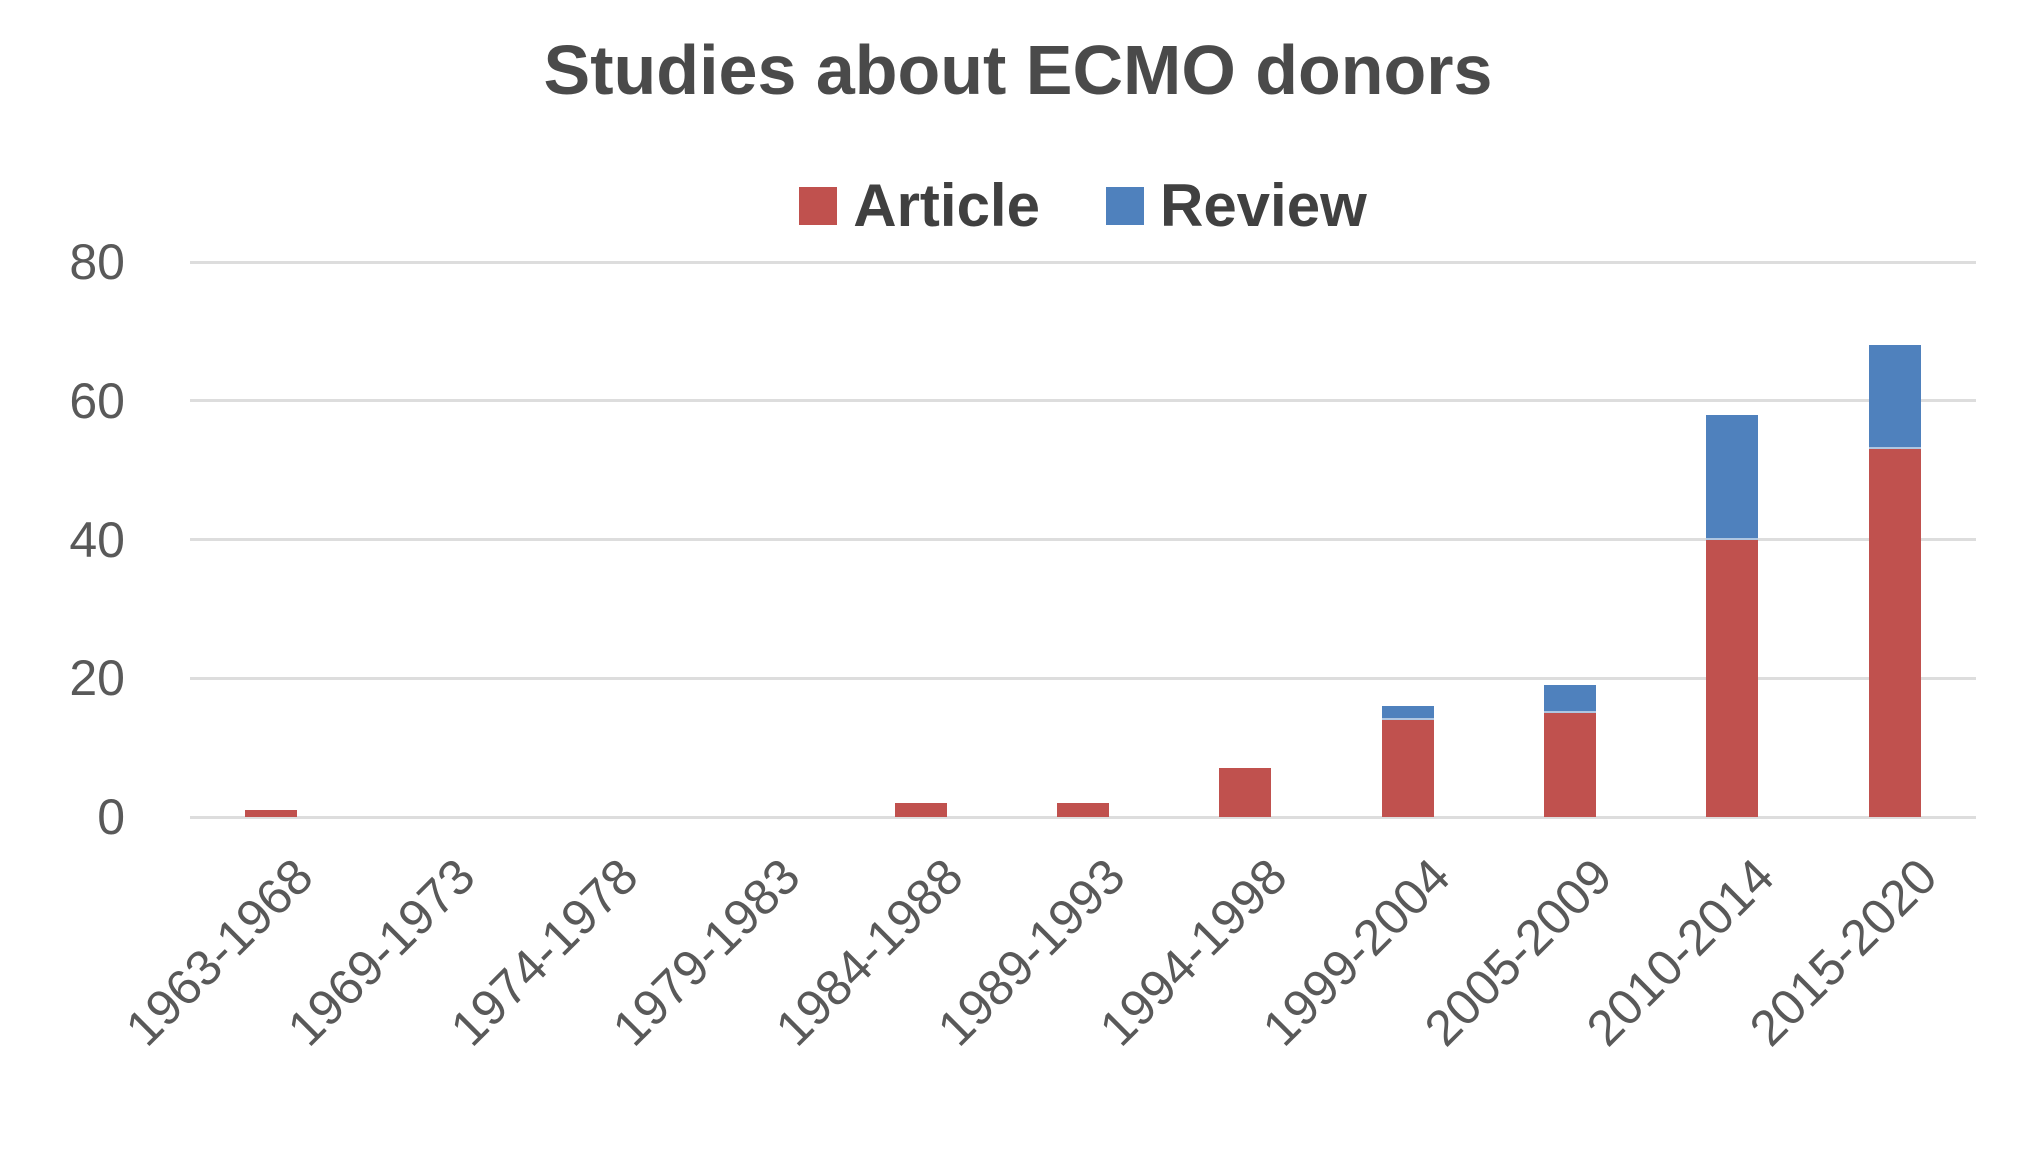 The image size is (2036, 1165). What do you see at coordinates (1894, 397) in the screenshot?
I see `bar-segment-review-2015-2020` at bounding box center [1894, 397].